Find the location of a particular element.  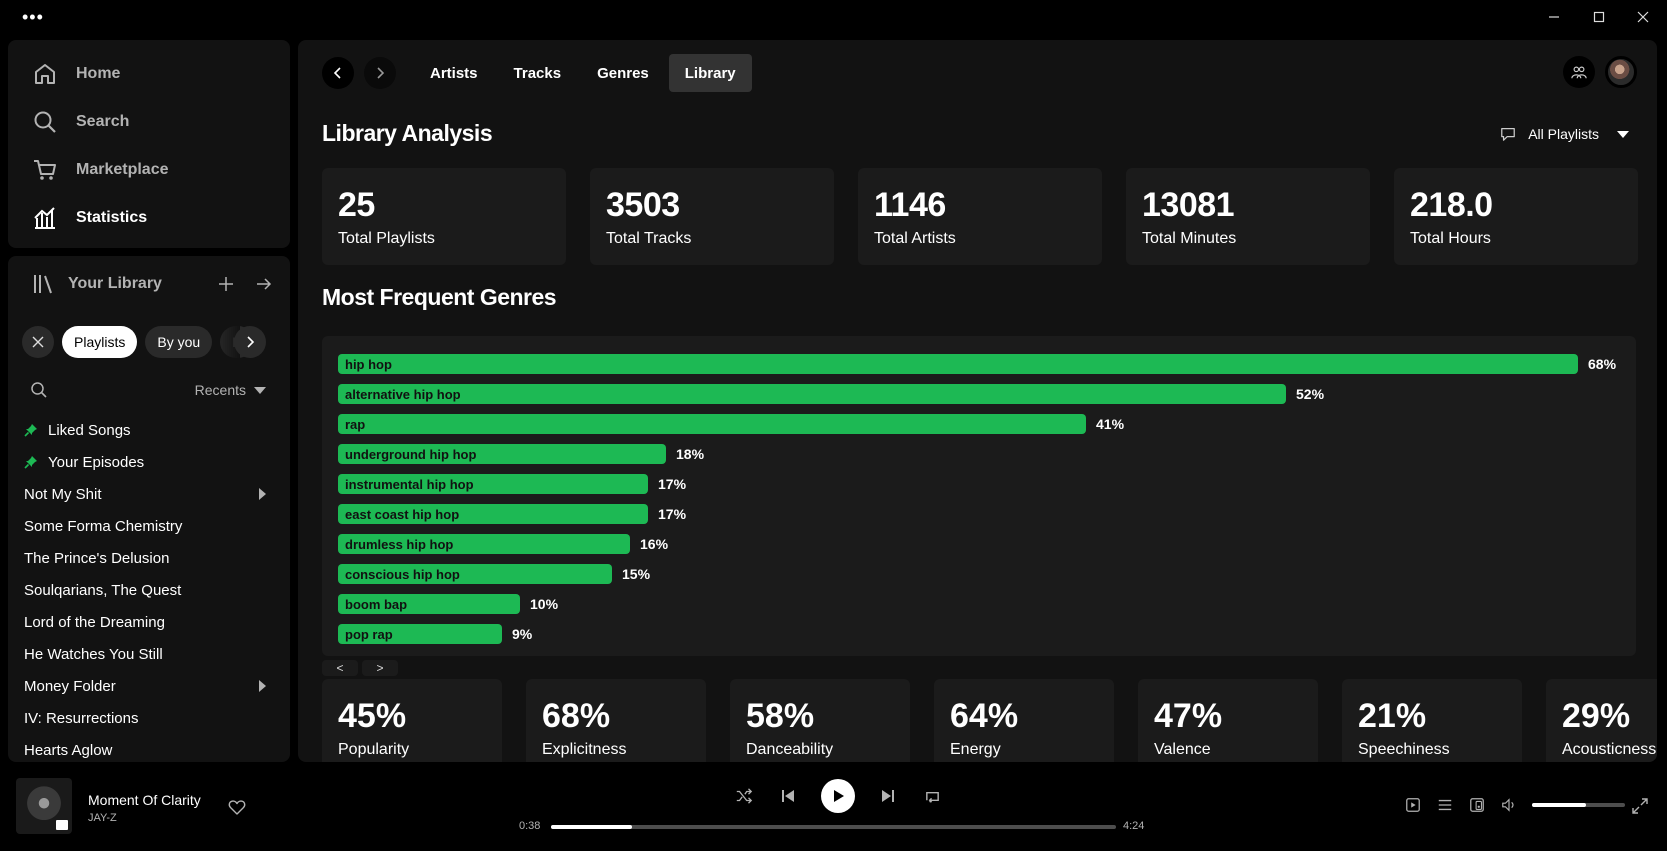

stat-label: Total Hours is located at coordinates (1450, 238).